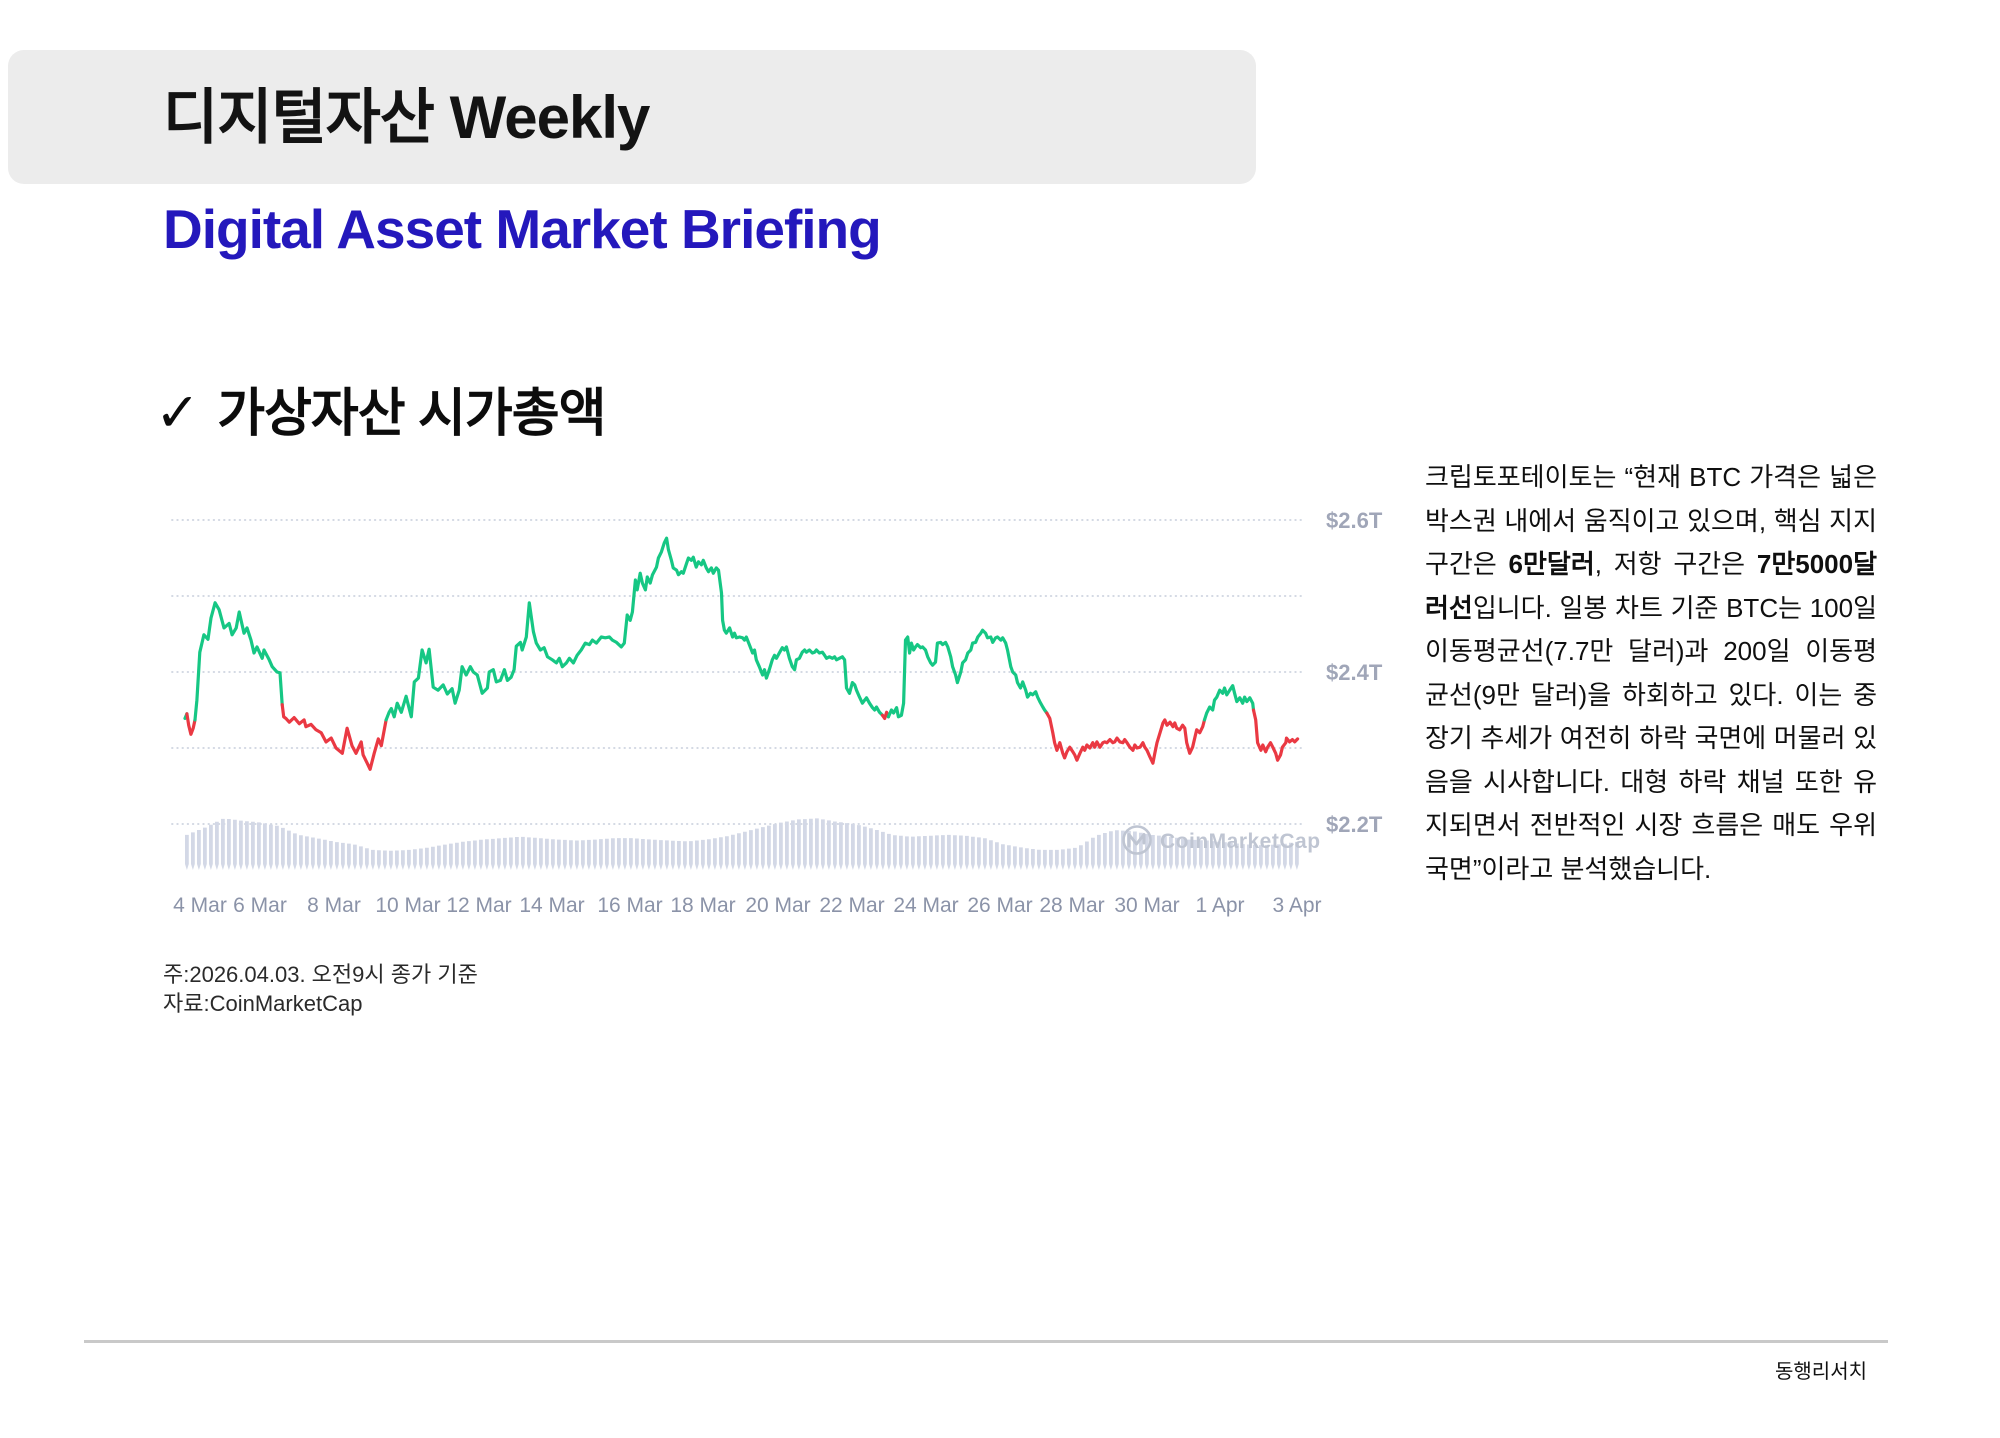  I want to click on footer-divider, so click(986, 1341).